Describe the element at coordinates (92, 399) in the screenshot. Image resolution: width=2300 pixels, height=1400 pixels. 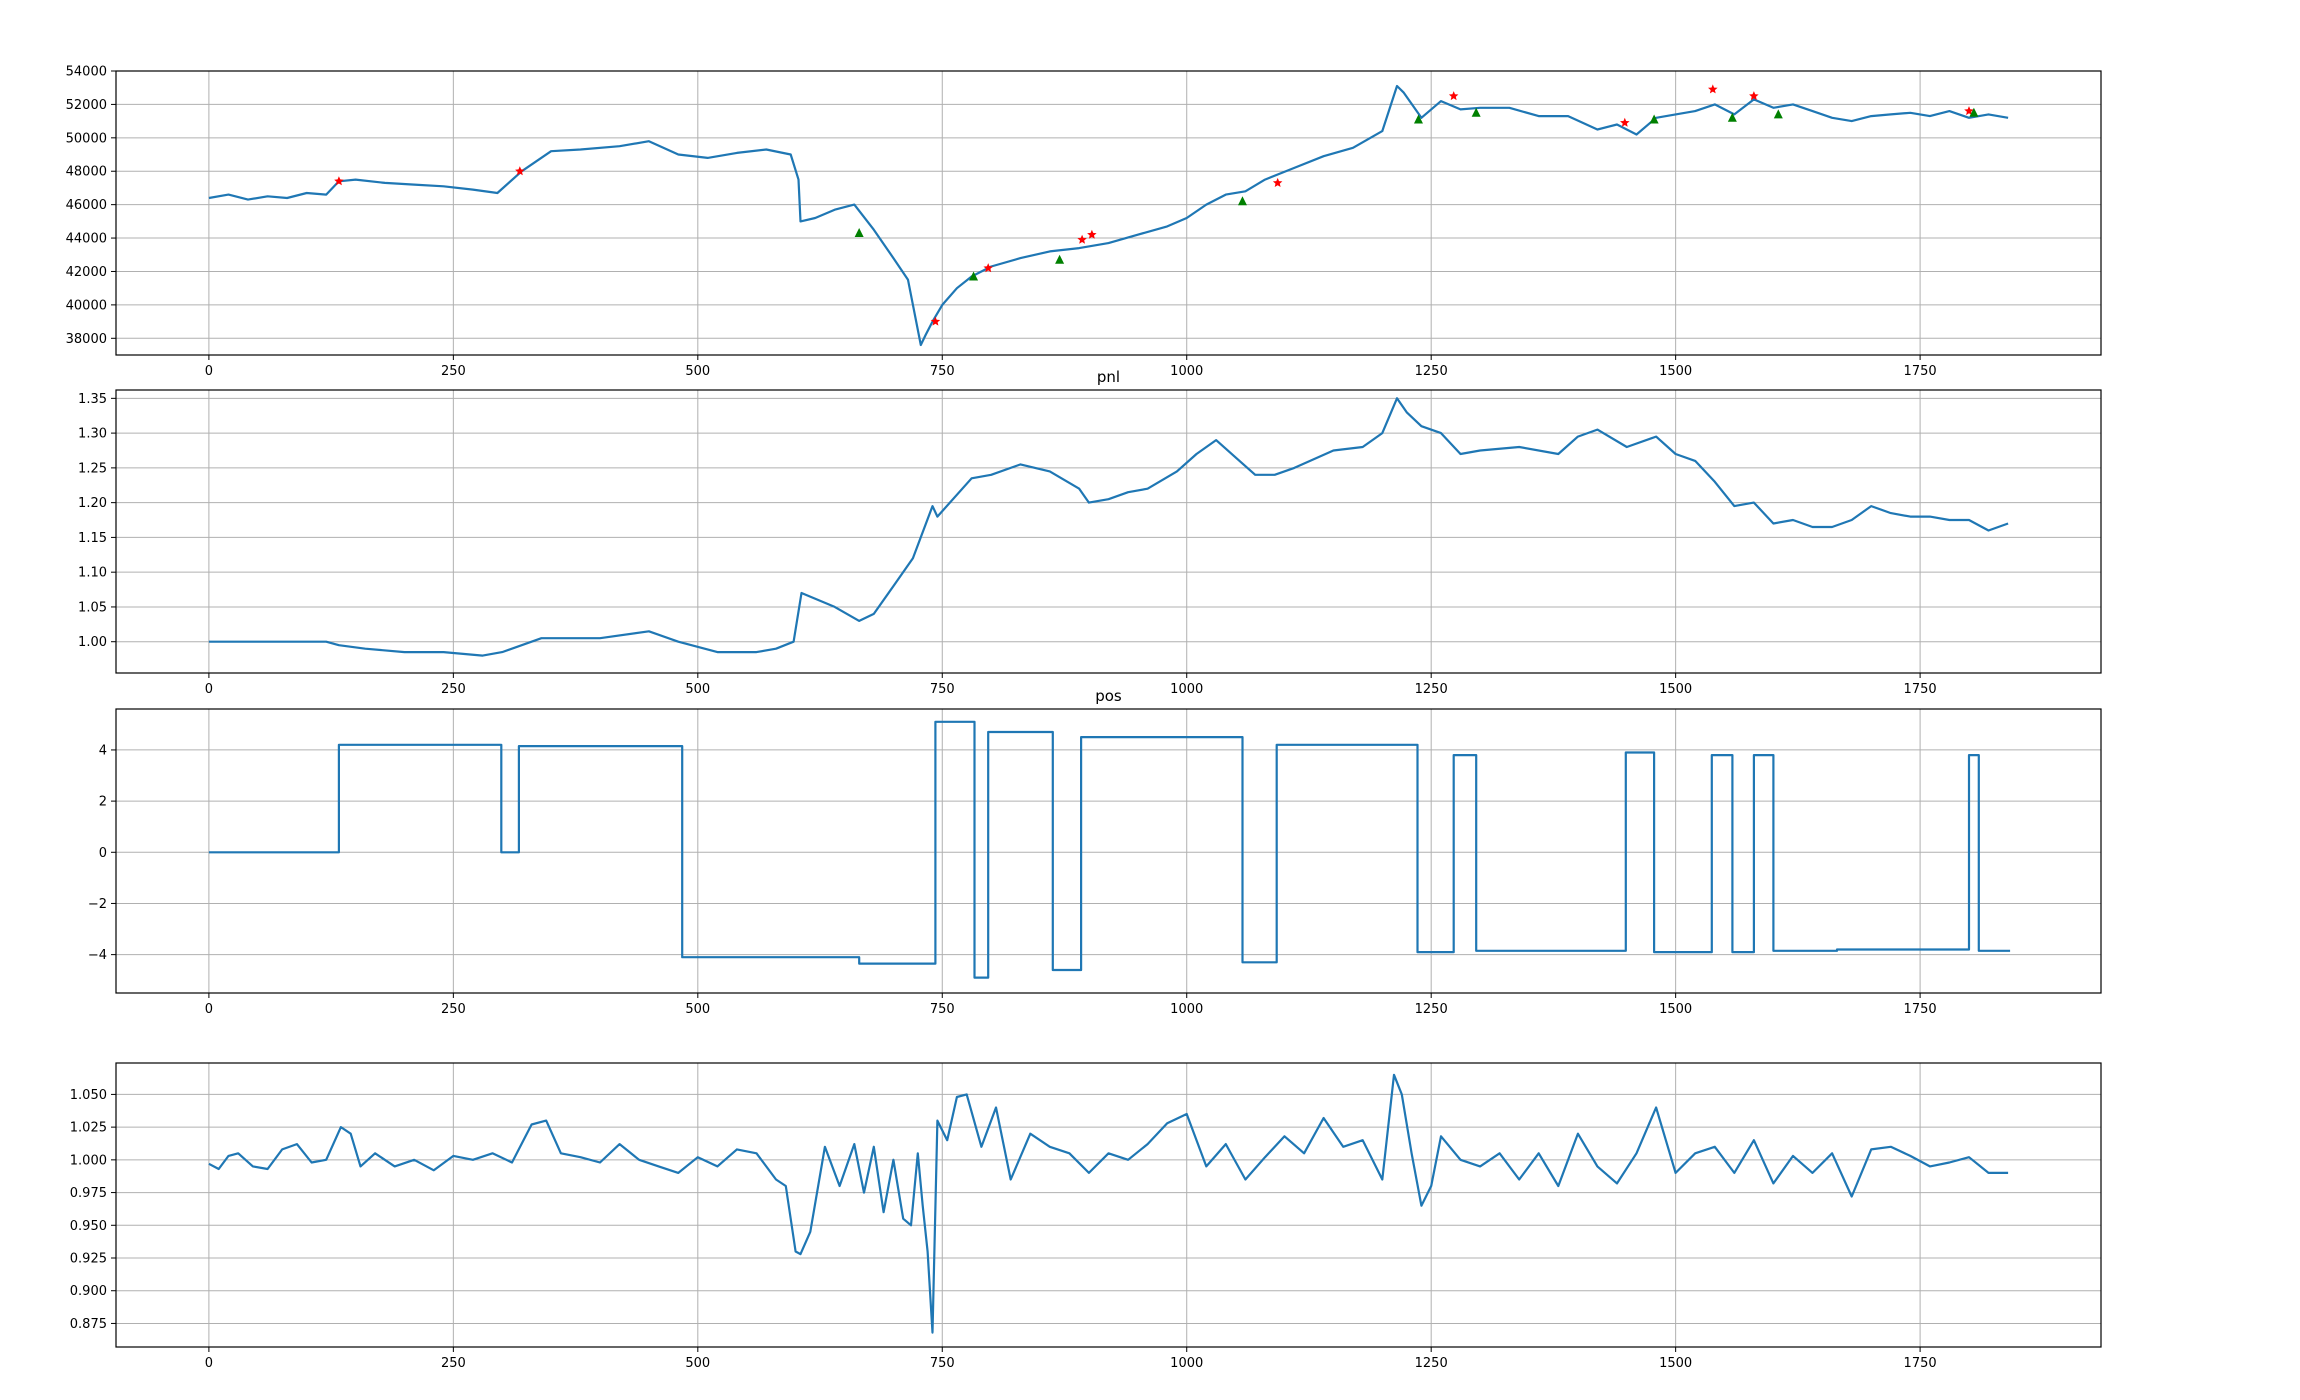
I see `y-tick-label: 1.35` at that location.